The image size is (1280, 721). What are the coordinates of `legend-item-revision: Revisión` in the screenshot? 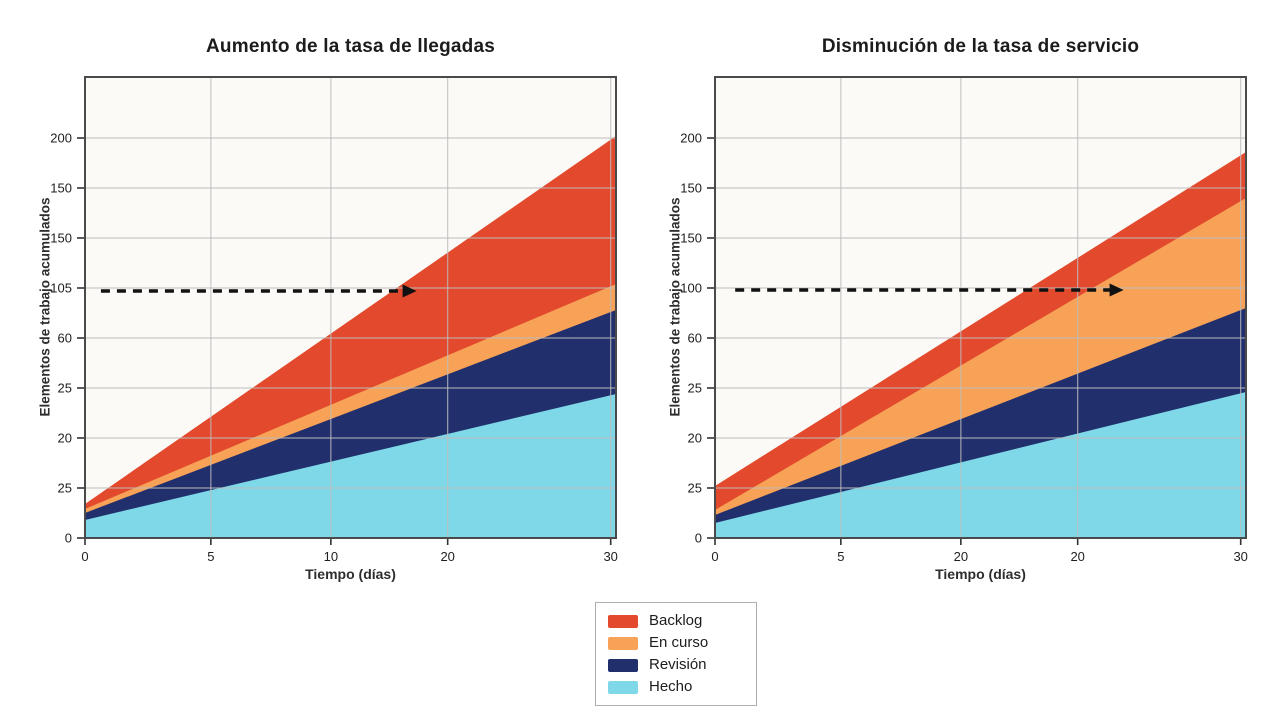 It's located at (676, 665).